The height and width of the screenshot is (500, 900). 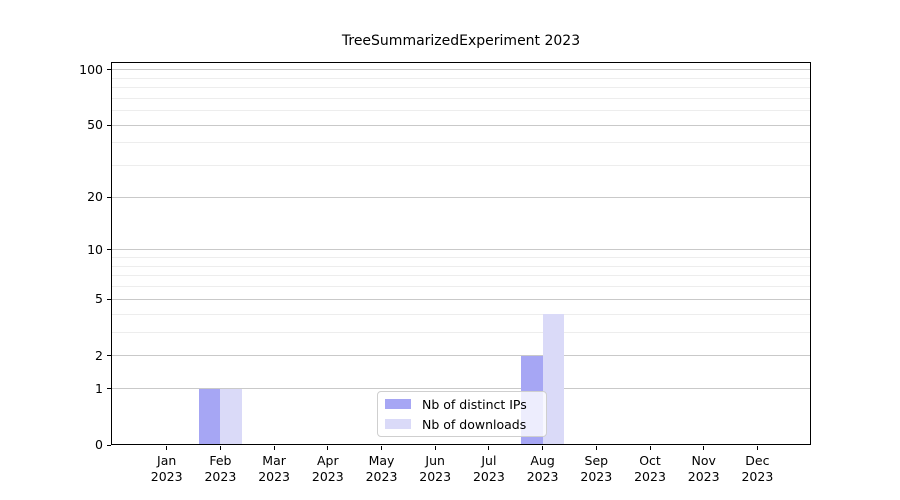 I want to click on y-tick-label-2: 2, so click(x=99, y=355).